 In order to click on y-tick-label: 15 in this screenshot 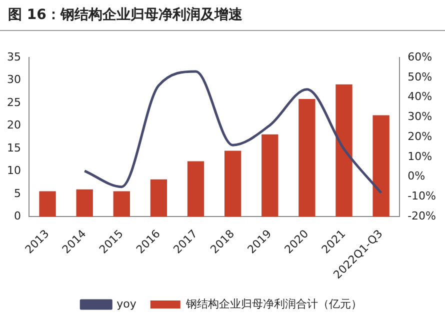, I will do `click(13, 147)`.